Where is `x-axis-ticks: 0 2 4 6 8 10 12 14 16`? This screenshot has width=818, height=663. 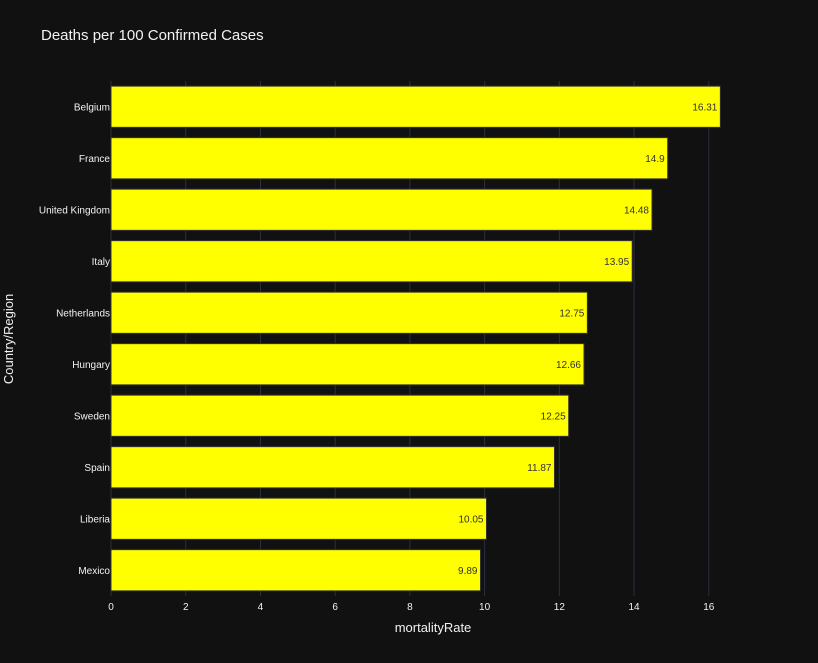 x-axis-ticks: 0 2 4 6 8 10 12 14 16 is located at coordinates (411, 607).